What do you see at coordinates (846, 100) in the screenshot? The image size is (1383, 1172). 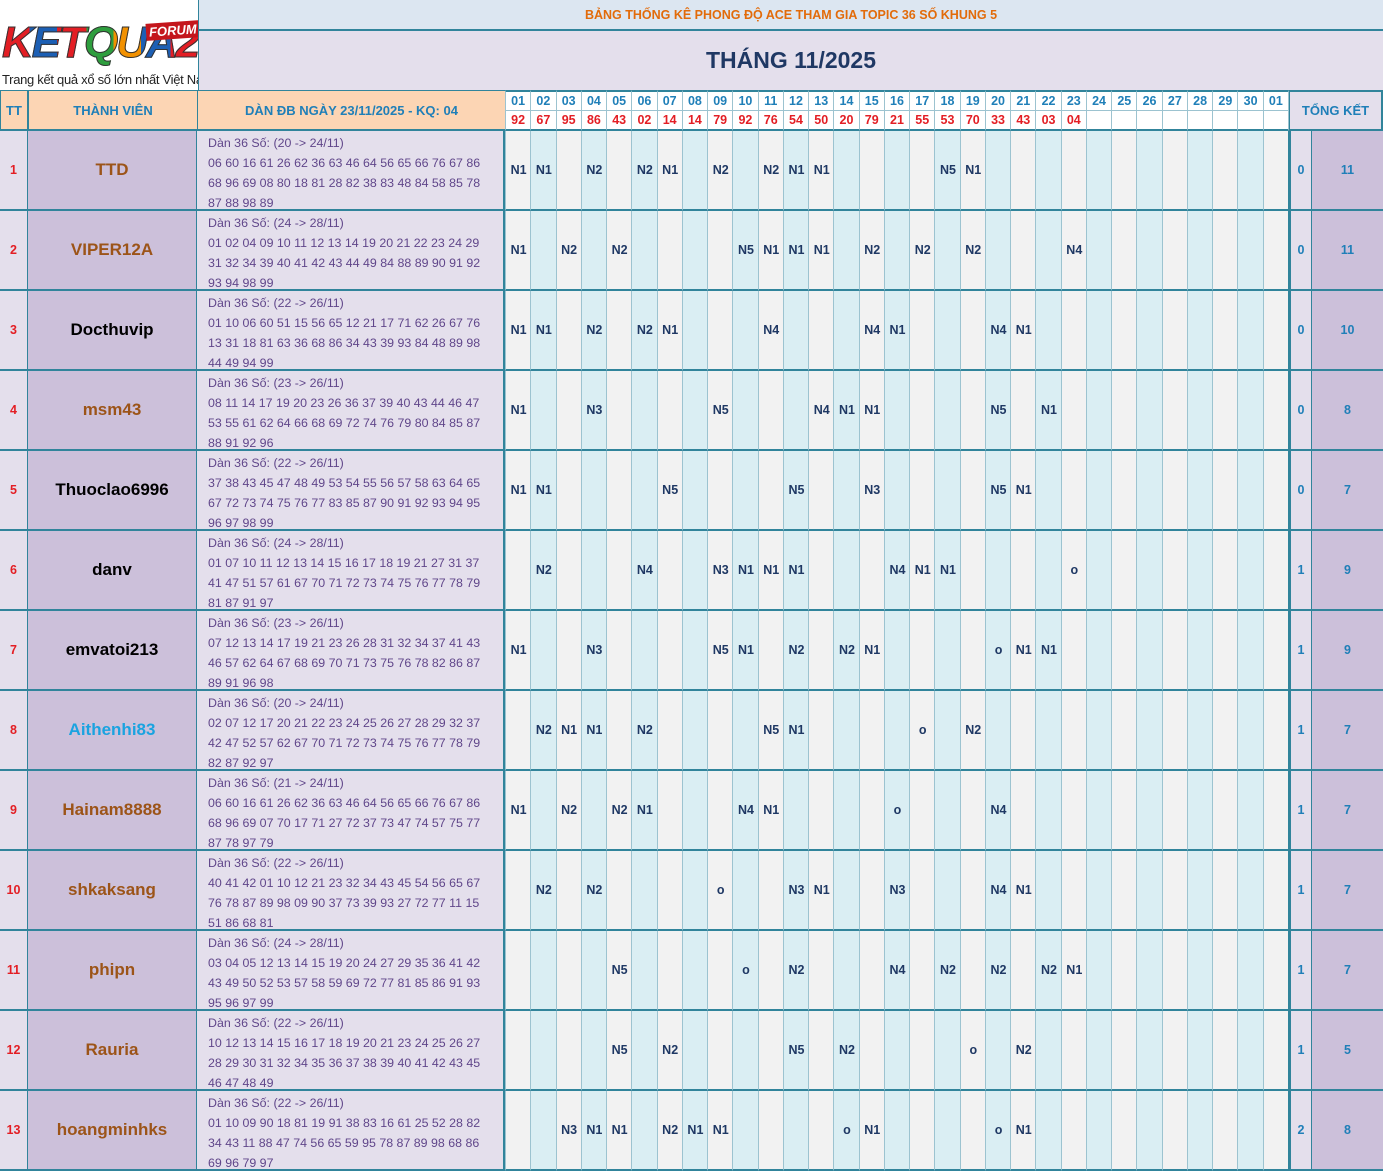 I see `day-header: 14` at bounding box center [846, 100].